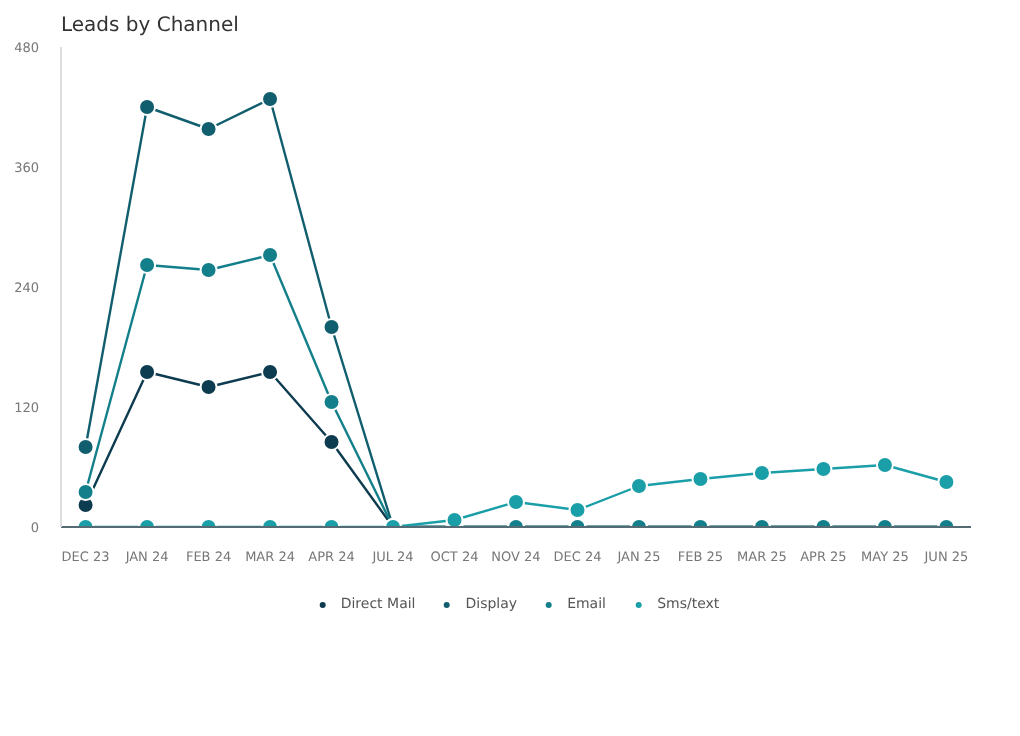 This screenshot has height=736, width=1020. What do you see at coordinates (150, 26) in the screenshot?
I see `chart-title: Leads by Channel` at bounding box center [150, 26].